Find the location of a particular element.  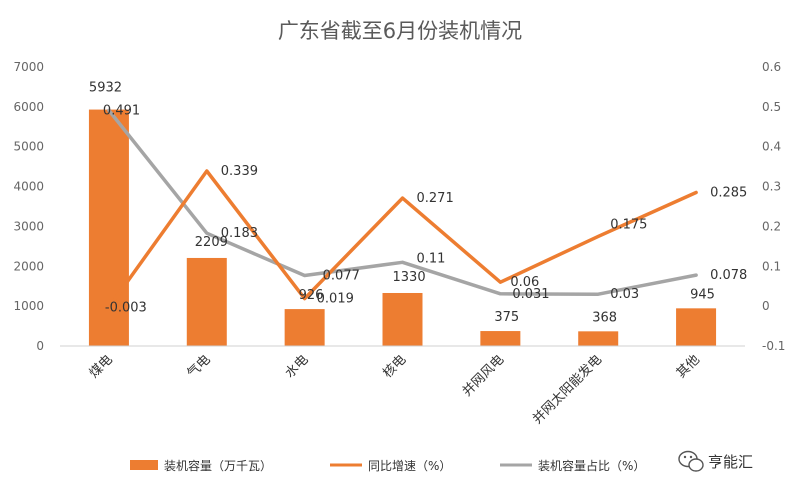

growth-value-label: 0.339 is located at coordinates (239, 171).